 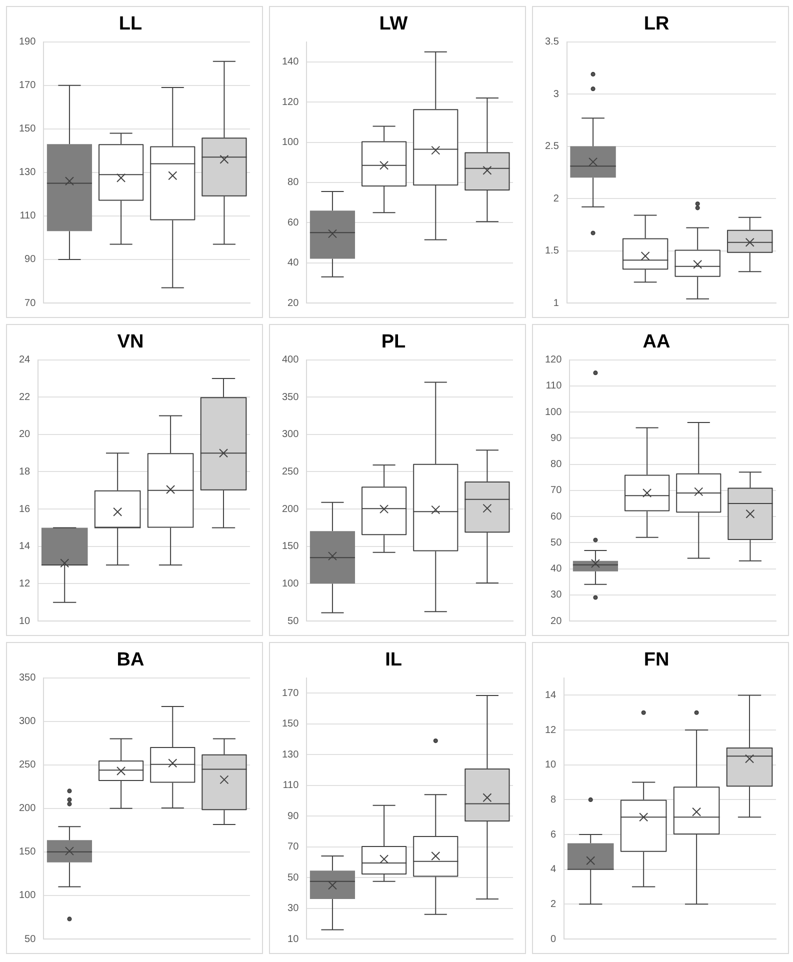 What do you see at coordinates (393, 342) in the screenshot?
I see `chart-title: PL` at bounding box center [393, 342].